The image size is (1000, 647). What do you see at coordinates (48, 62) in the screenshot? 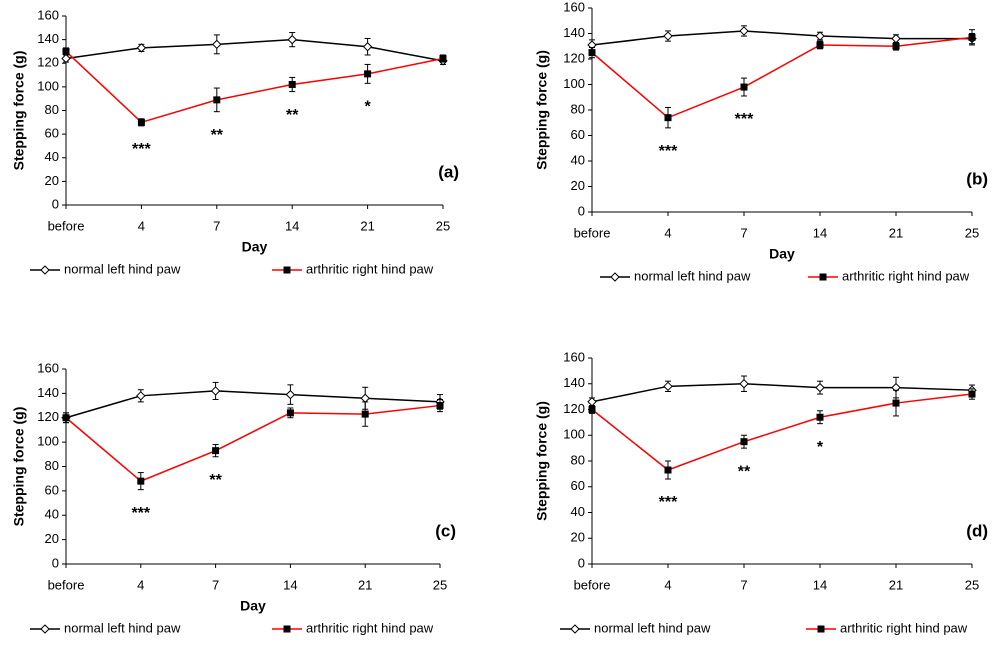
I see `y-tick-label: 120` at bounding box center [48, 62].